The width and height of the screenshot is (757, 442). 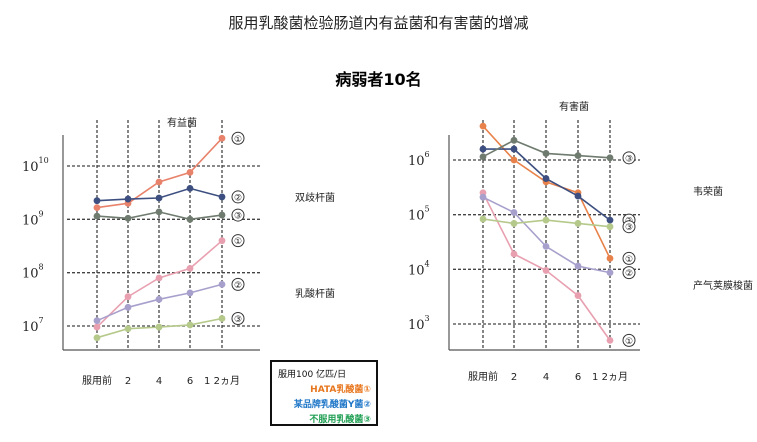 I want to click on y-tick-label: 10⁵, so click(x=419, y=214).